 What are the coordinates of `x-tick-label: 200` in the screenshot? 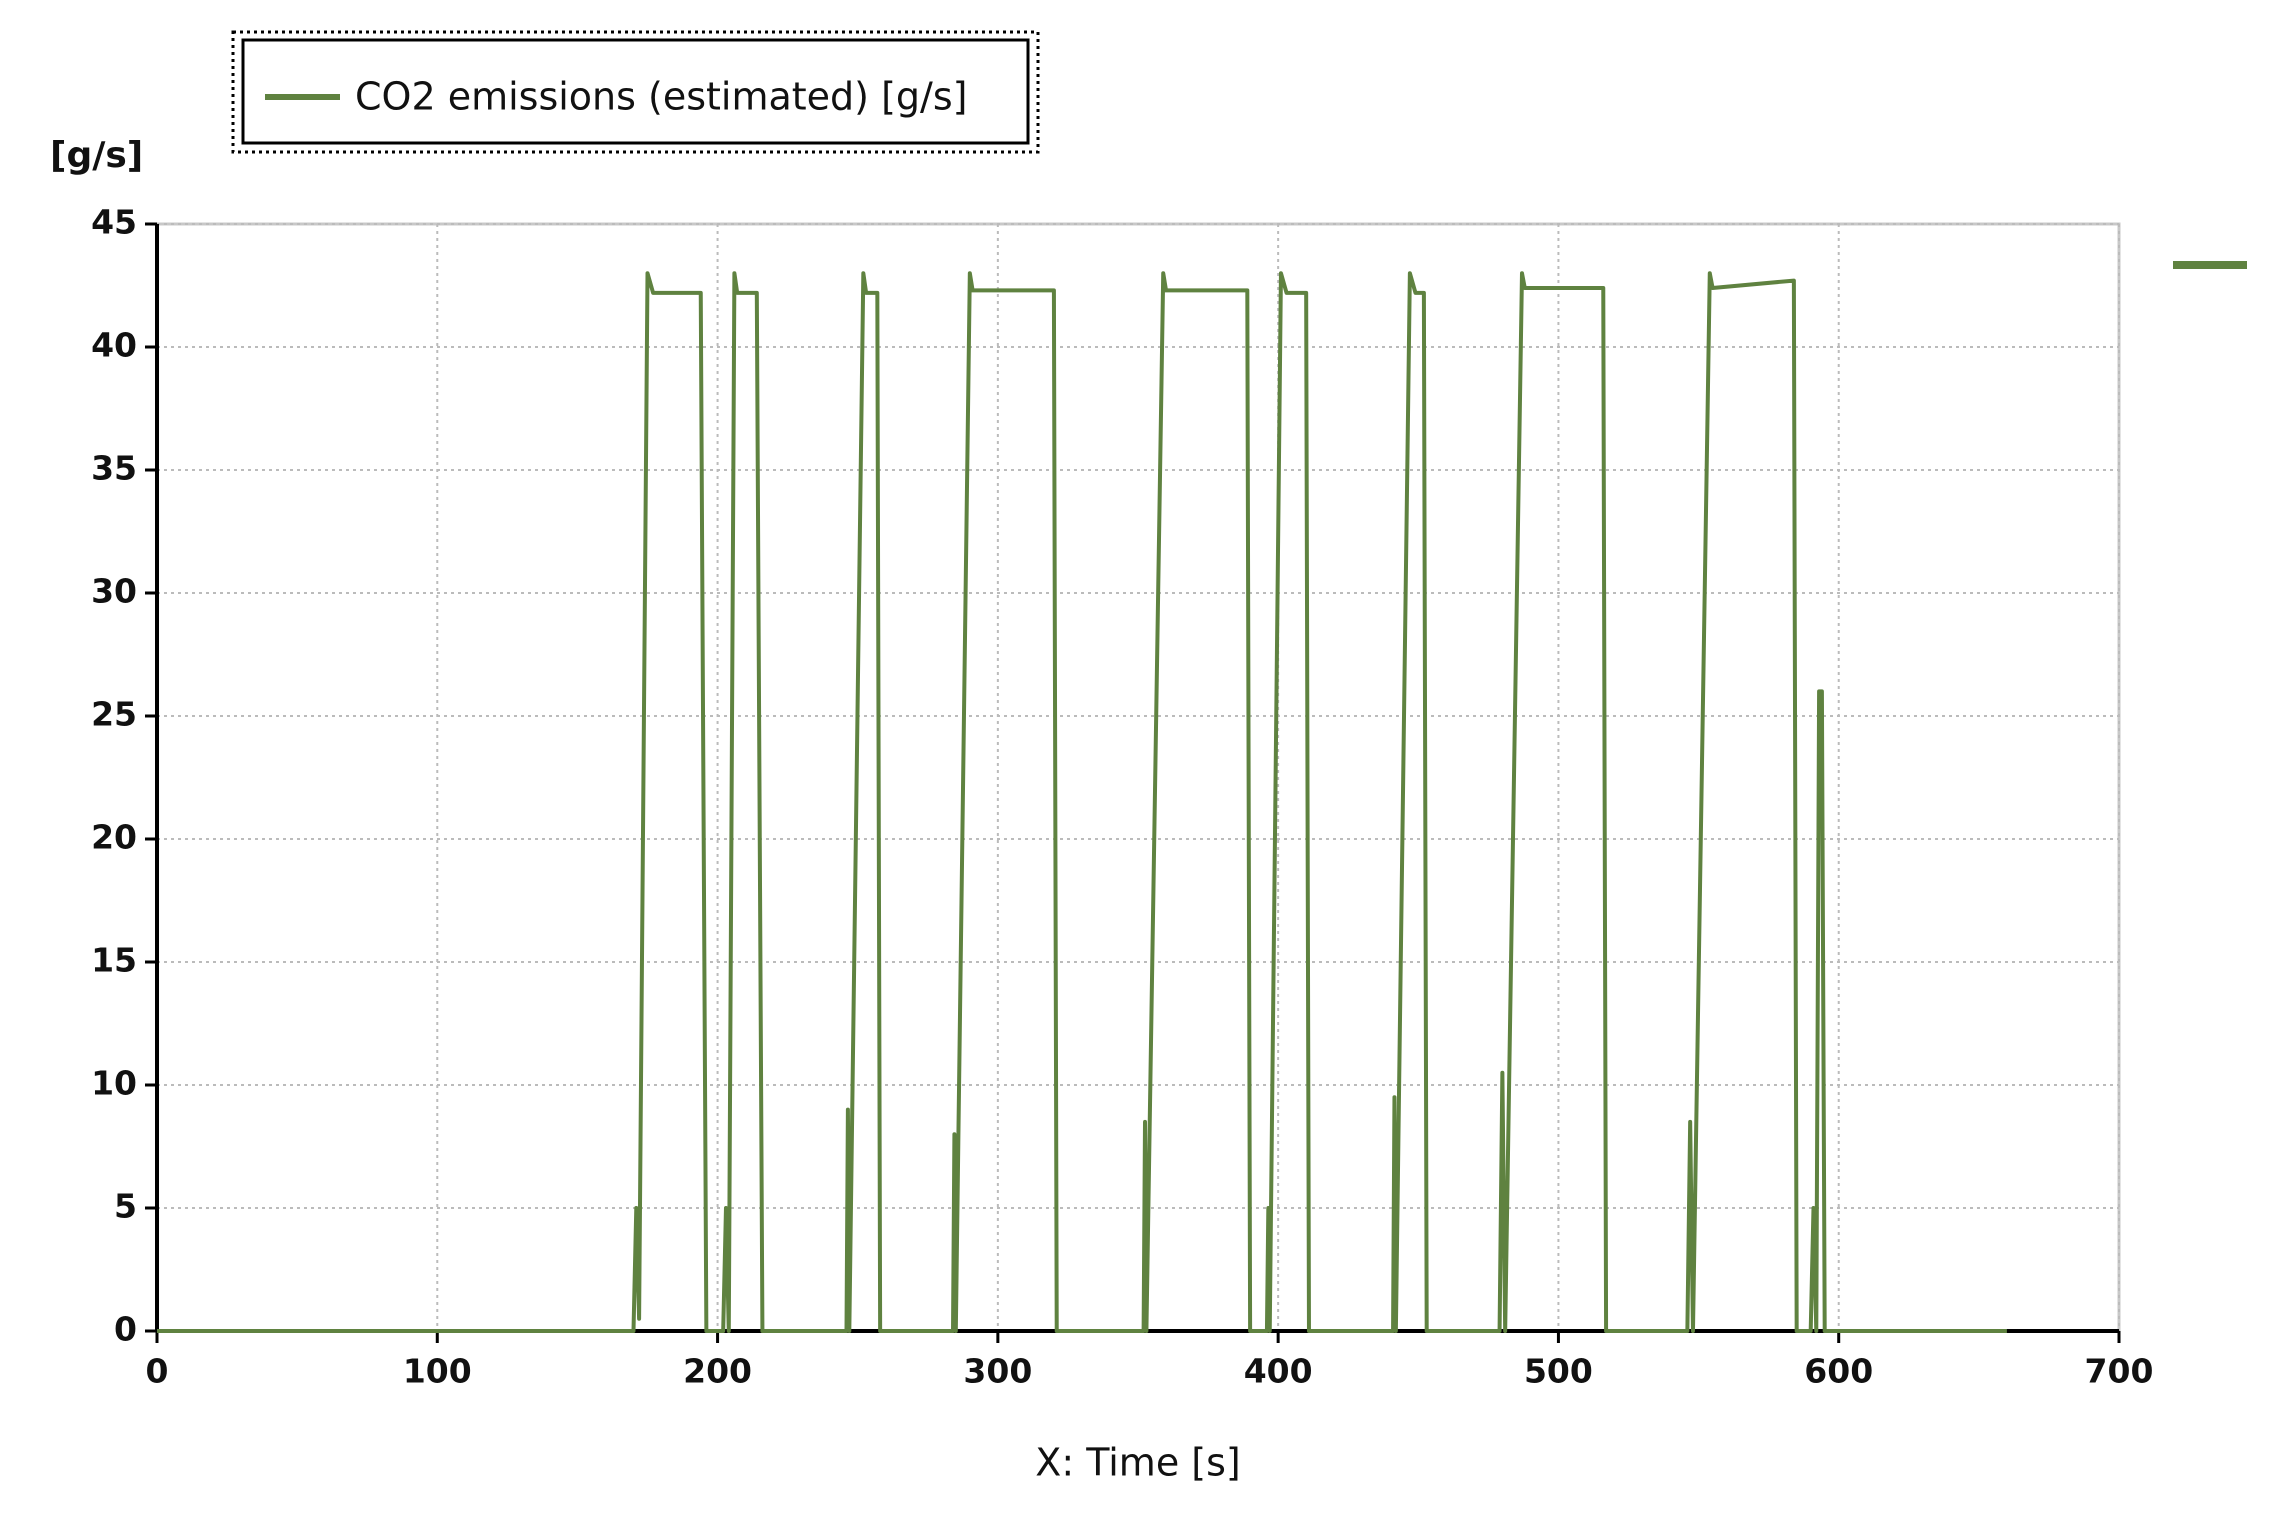 It's located at (717, 1371).